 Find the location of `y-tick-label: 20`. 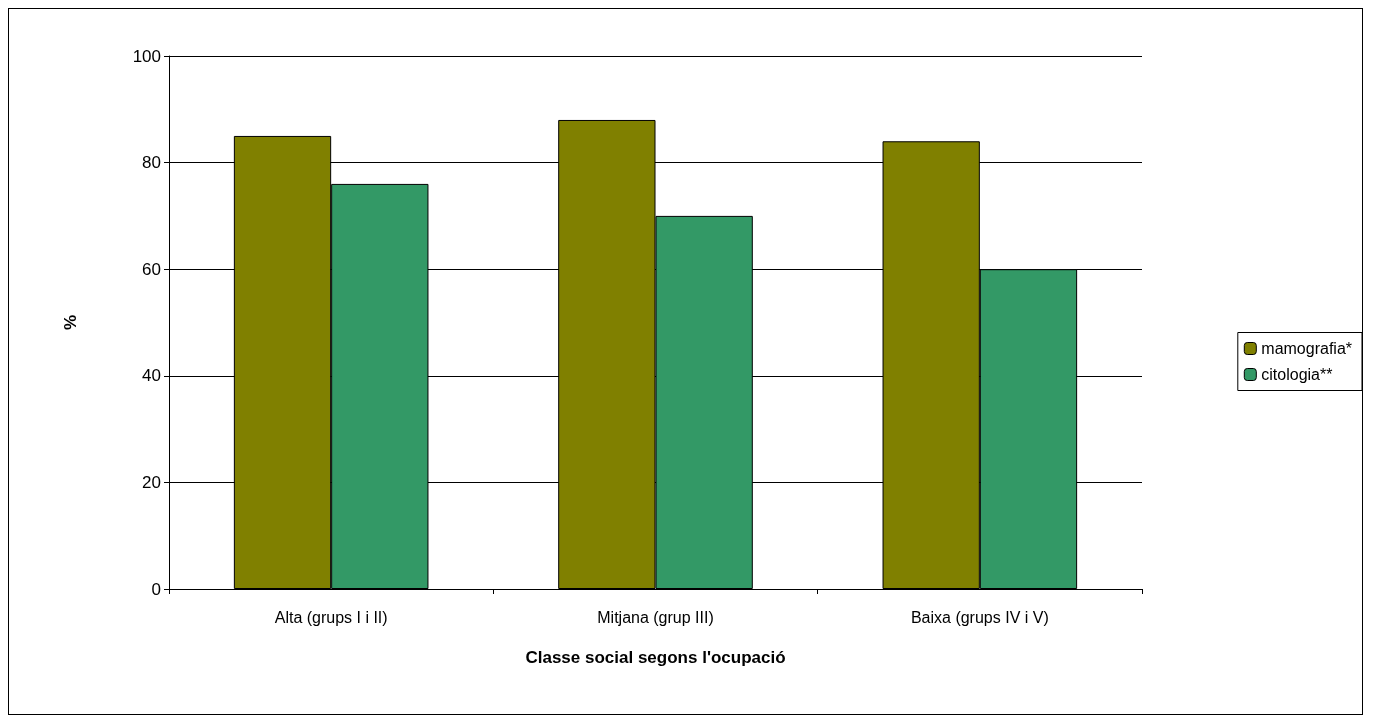

y-tick-label: 20 is located at coordinates (151, 482).